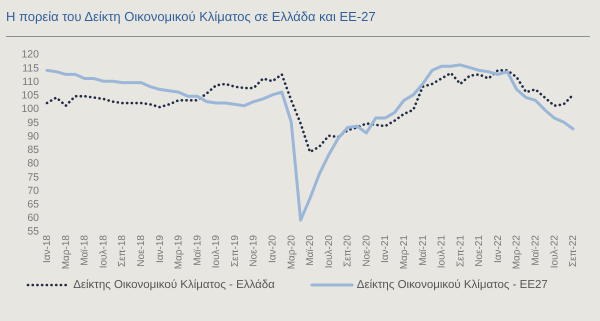 This screenshot has height=321, width=600. What do you see at coordinates (33, 150) in the screenshot?
I see `y-tick-label: 85` at bounding box center [33, 150].